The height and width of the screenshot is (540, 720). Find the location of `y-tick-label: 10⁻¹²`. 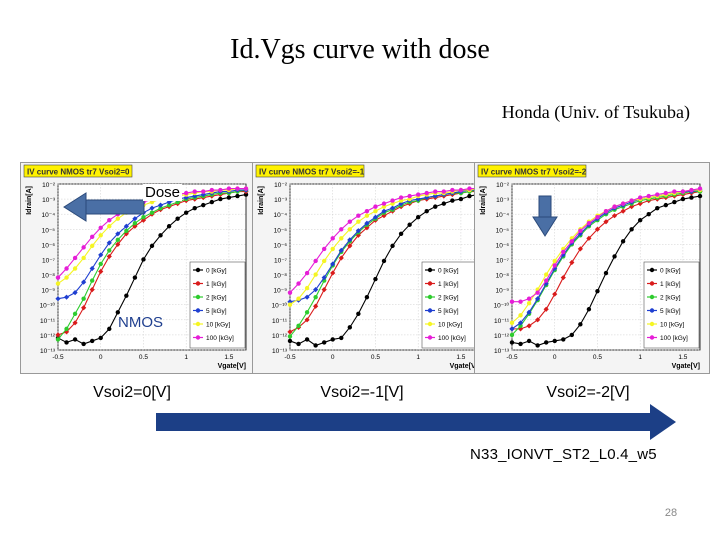

y-tick-label: 10⁻¹² is located at coordinates (48, 336).